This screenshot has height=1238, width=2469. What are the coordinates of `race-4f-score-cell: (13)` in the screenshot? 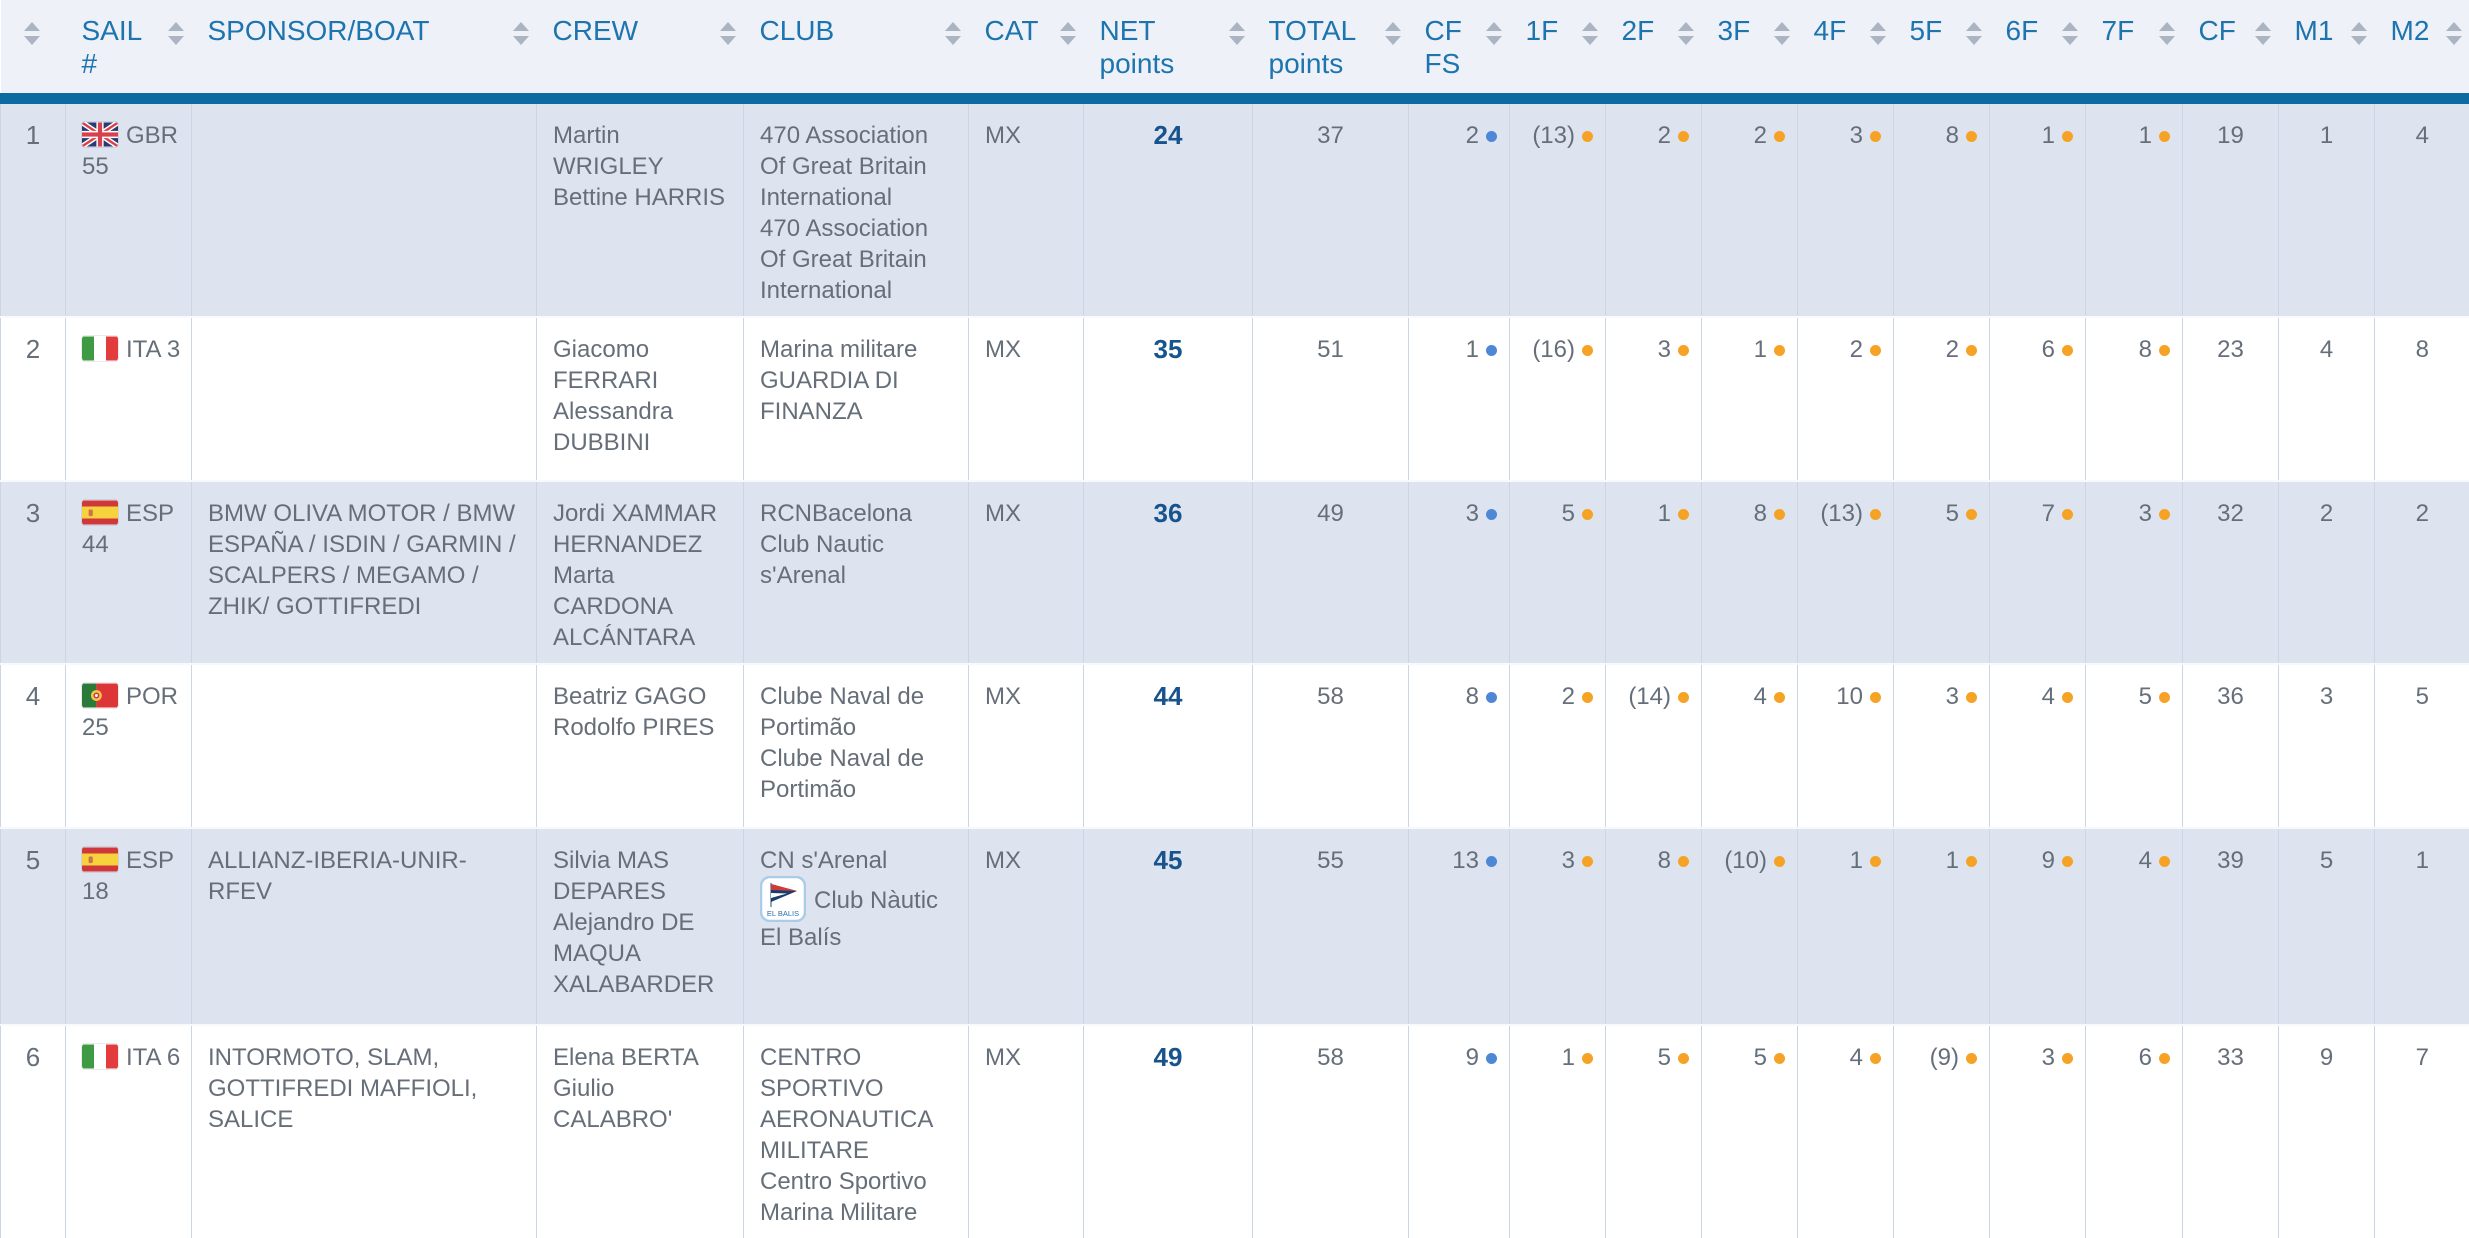 It's located at (1846, 572).